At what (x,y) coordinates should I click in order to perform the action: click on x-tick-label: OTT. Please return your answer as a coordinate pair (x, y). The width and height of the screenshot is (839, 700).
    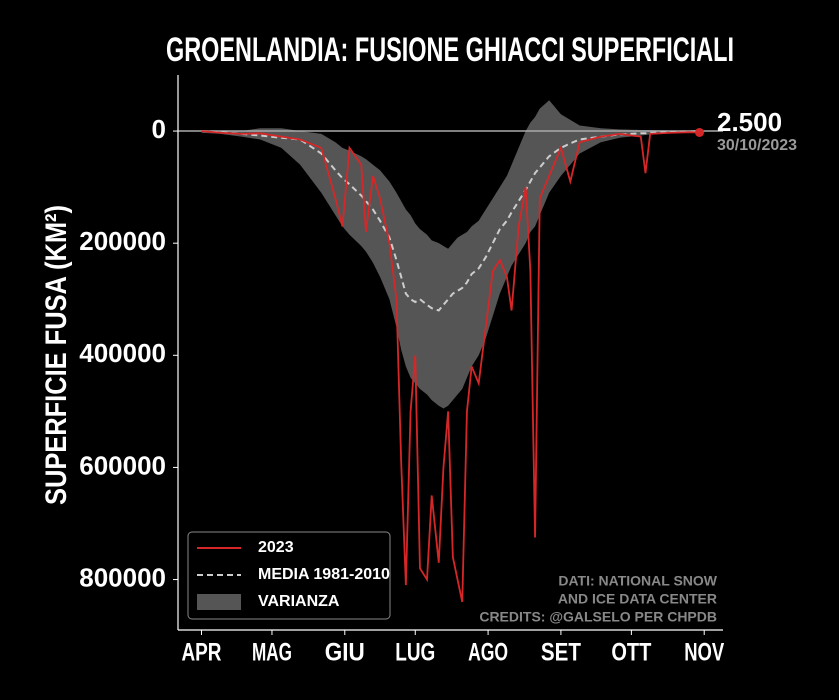
    Looking at the image, I should click on (631, 653).